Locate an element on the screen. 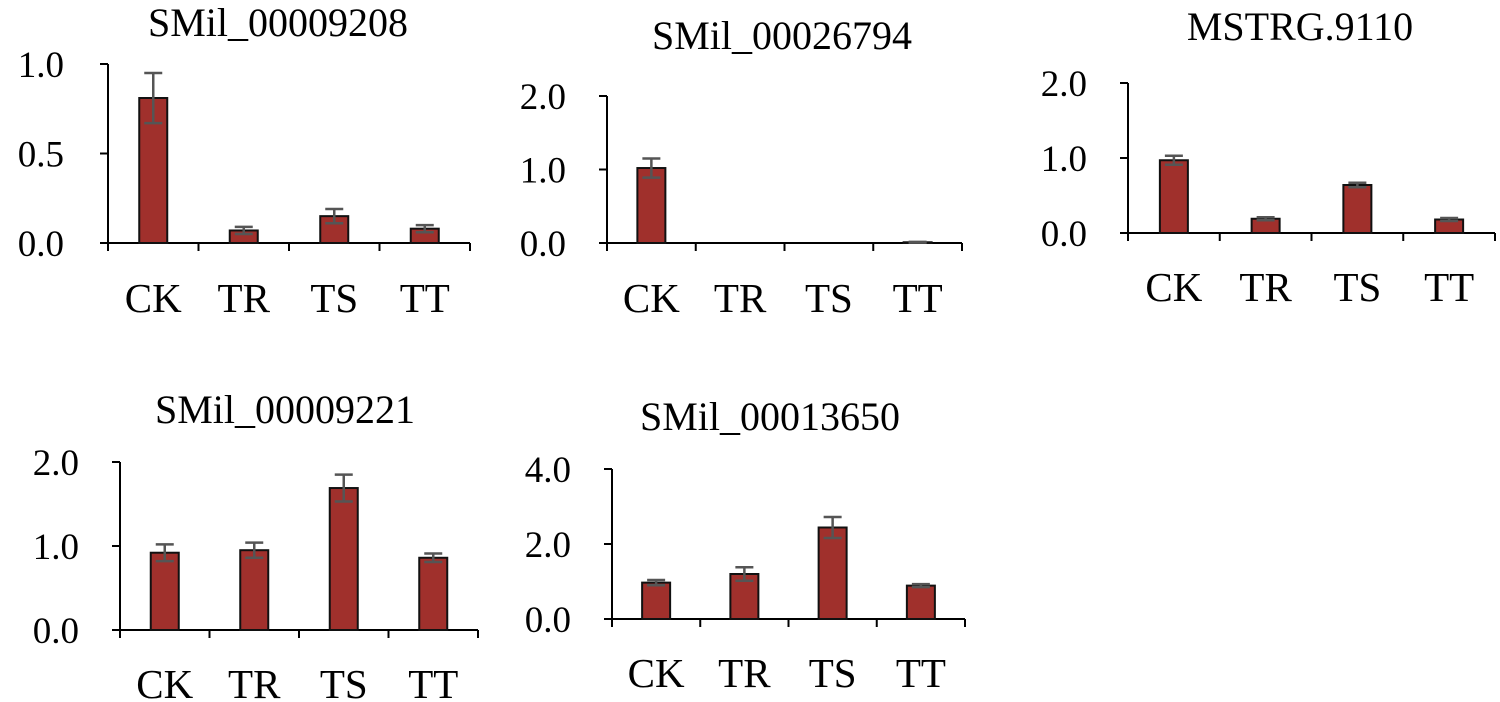  chart-panel-smil-00009221: SMil_00009221 0.0 1.0 2.0 CK TR TS TT is located at coordinates (256, 544).